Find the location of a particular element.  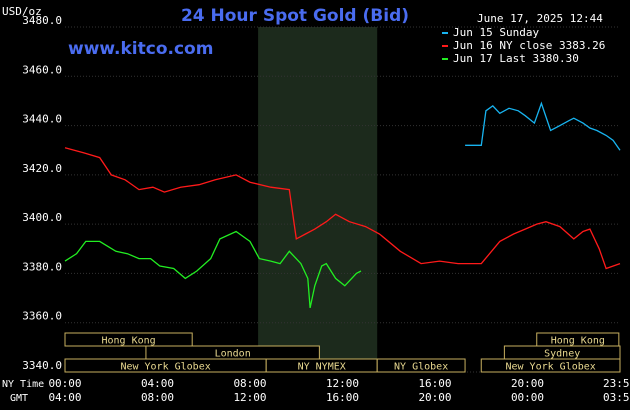

y-axis-label: USD/oz is located at coordinates (22, 11).